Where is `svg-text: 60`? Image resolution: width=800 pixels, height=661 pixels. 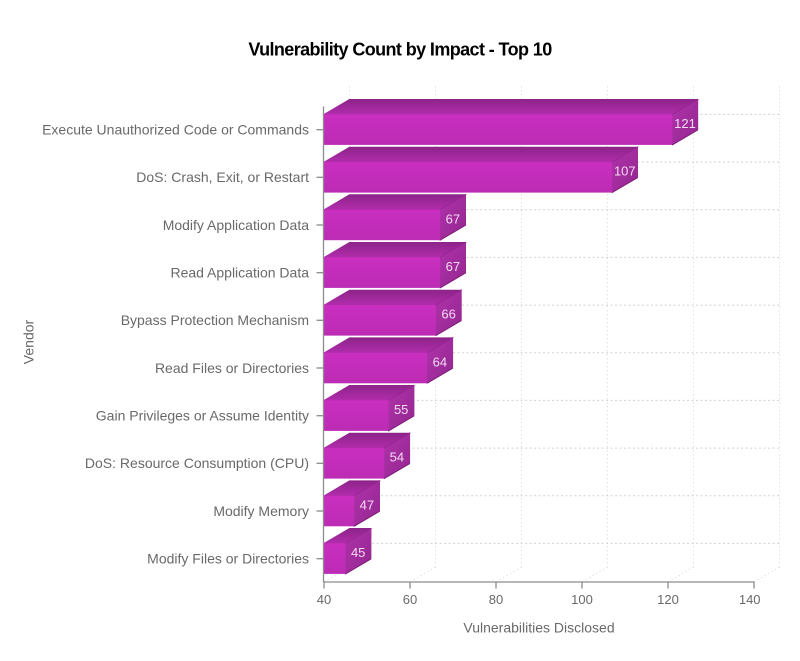 svg-text: 60 is located at coordinates (410, 599).